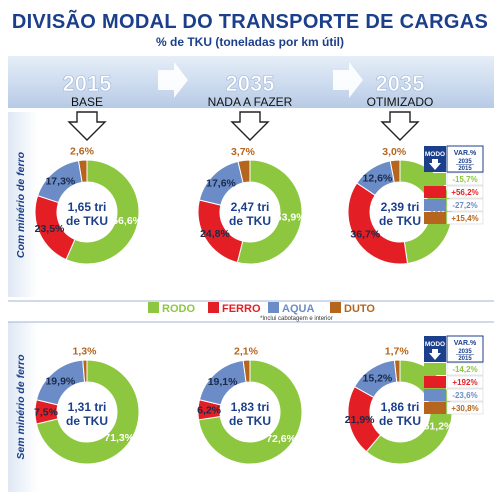 The image size is (500, 498). Describe the element at coordinates (250, 42) in the screenshot. I see `chart-subtitle: % de TKU (toneladas por km útil)` at that location.